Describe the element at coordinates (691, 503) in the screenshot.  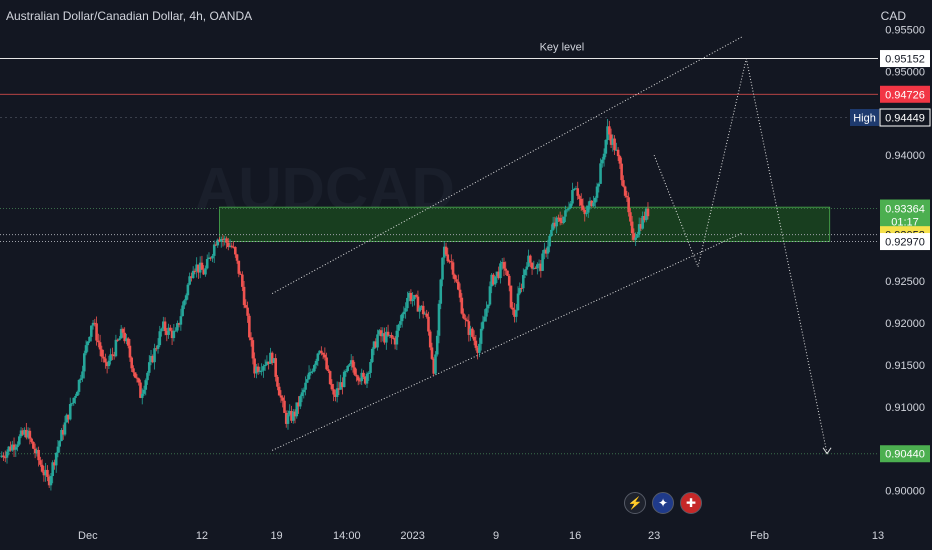
I see `flag-icon-ca: ✚` at that location.